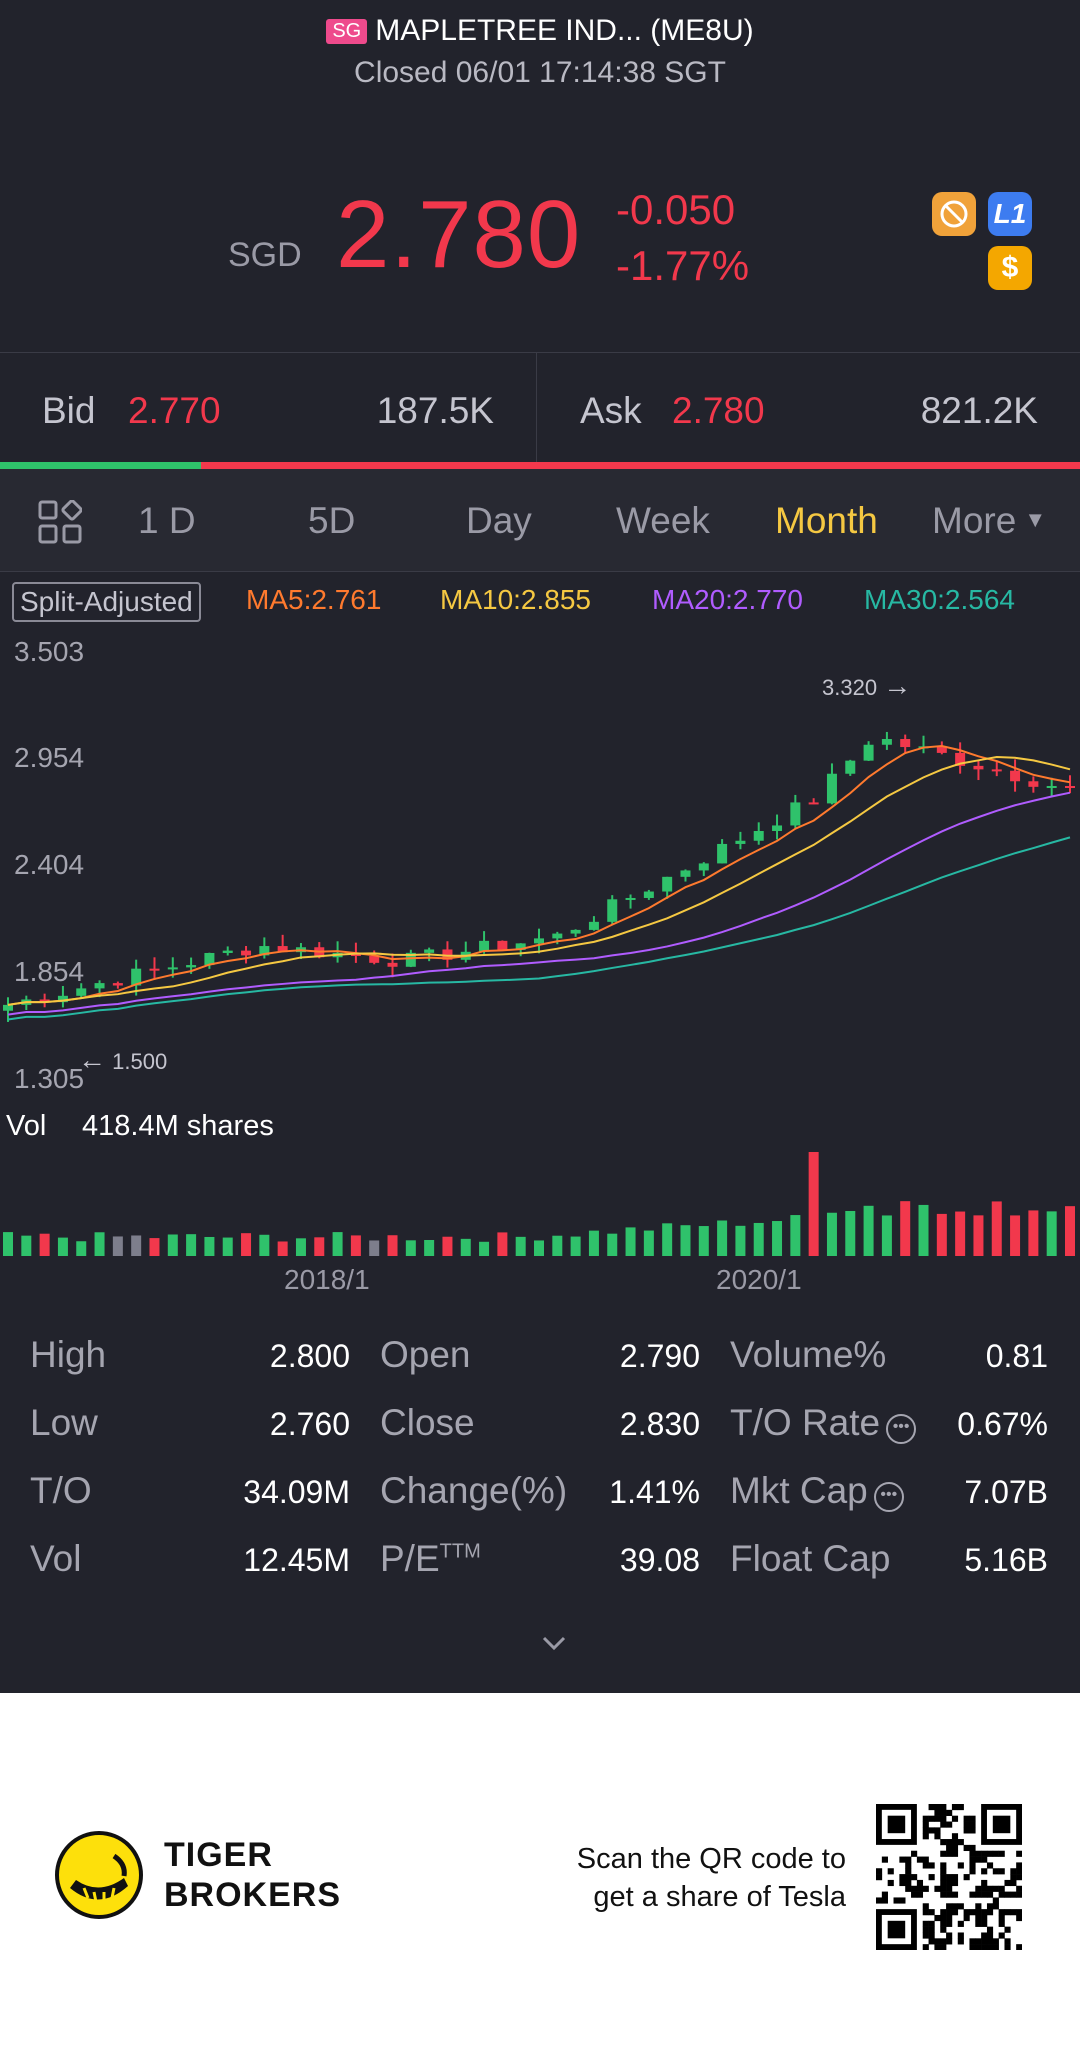  Describe the element at coordinates (539, 903) in the screenshot. I see `ma20-line` at that location.